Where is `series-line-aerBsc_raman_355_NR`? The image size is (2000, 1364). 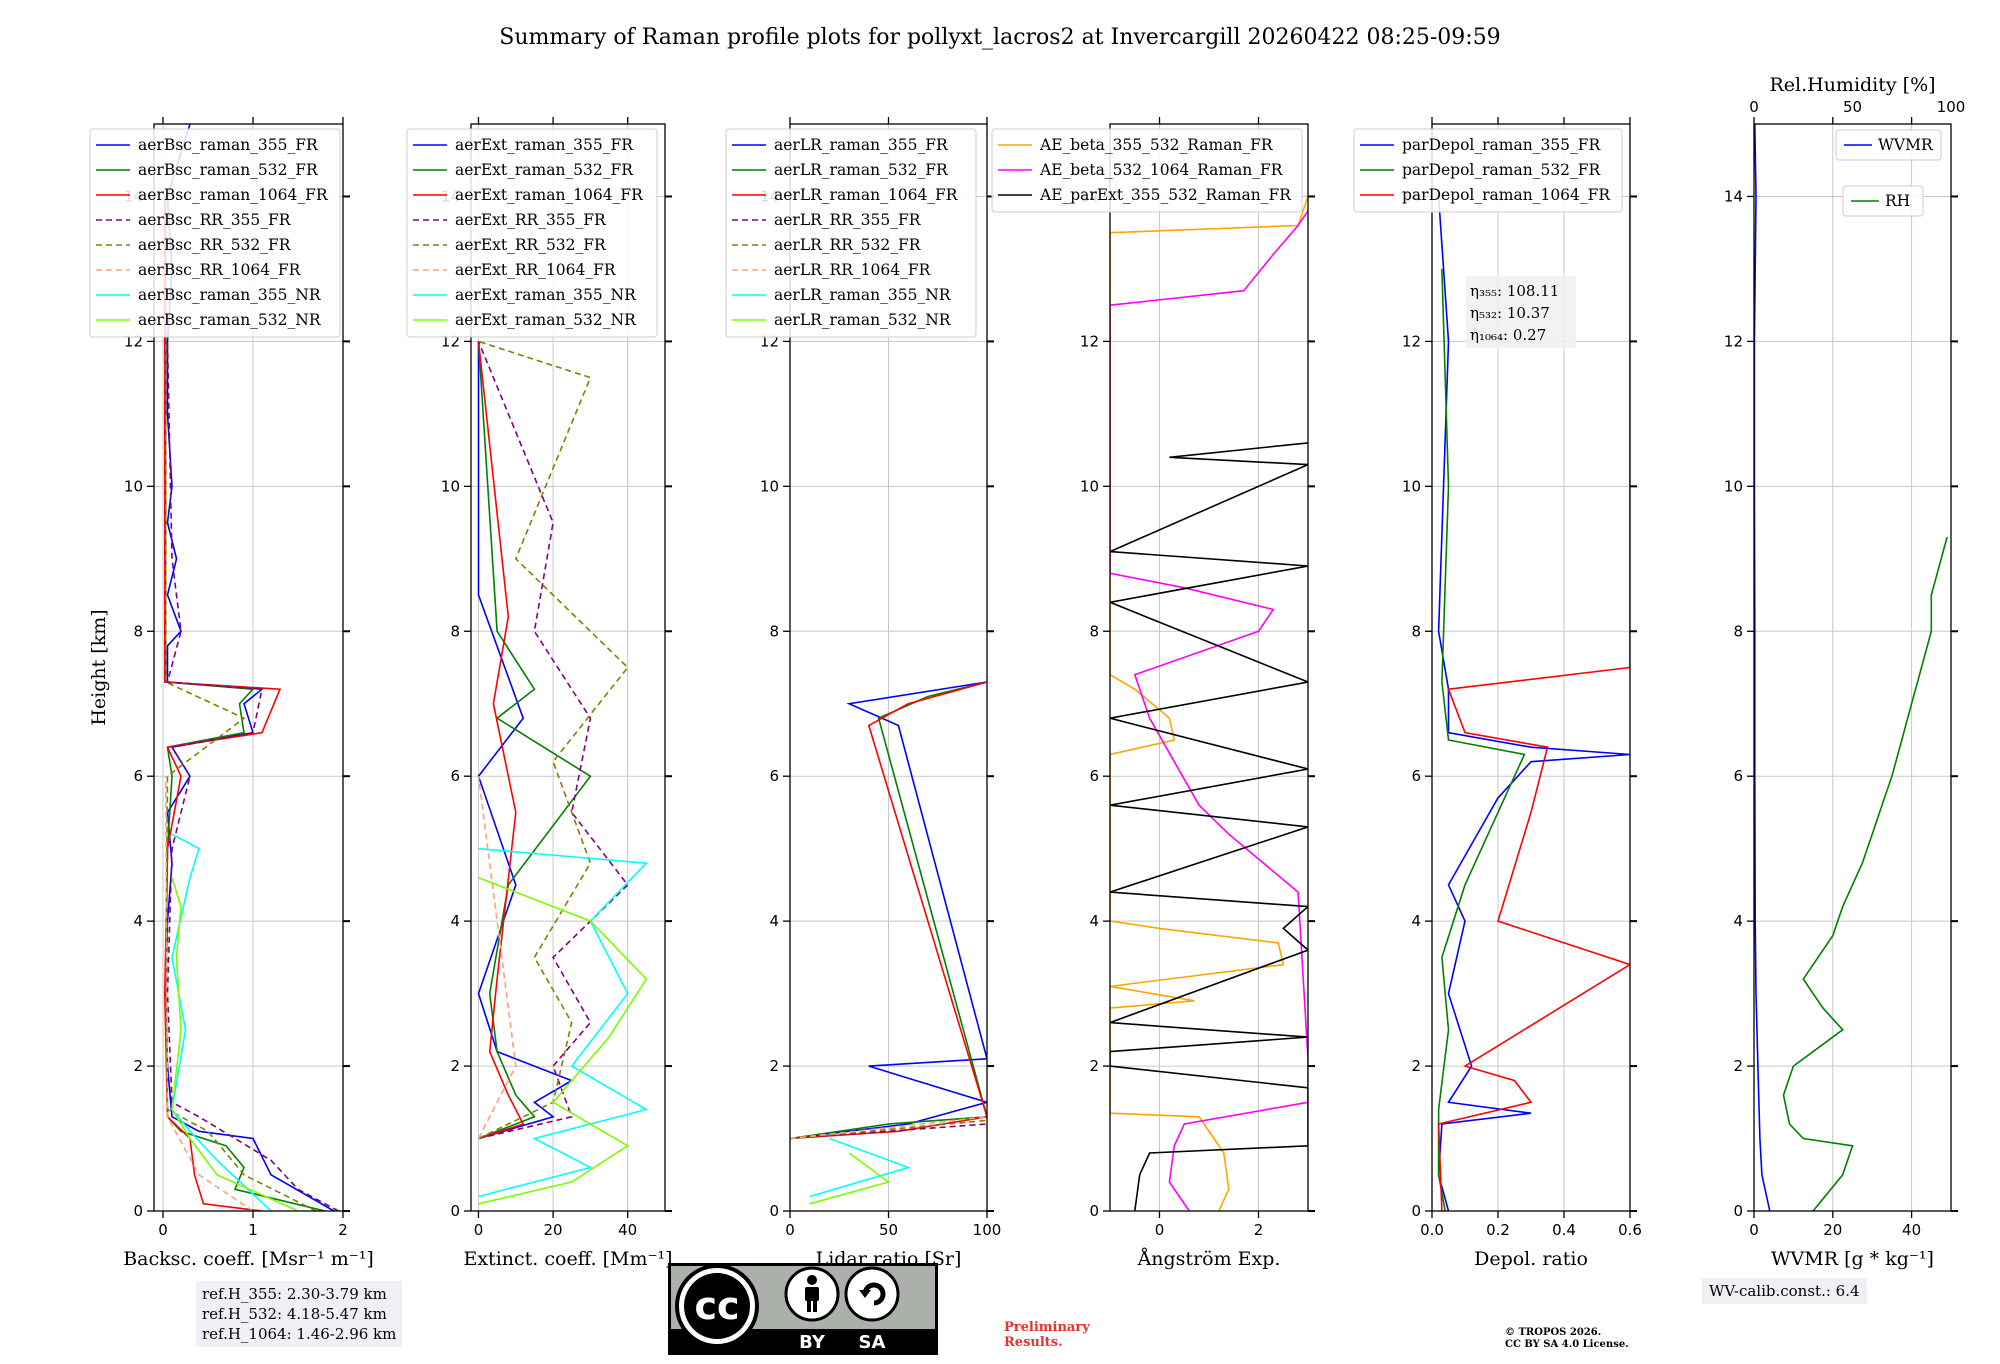
series-line-aerBsc_raman_355_NR is located at coordinates (221, 1022).